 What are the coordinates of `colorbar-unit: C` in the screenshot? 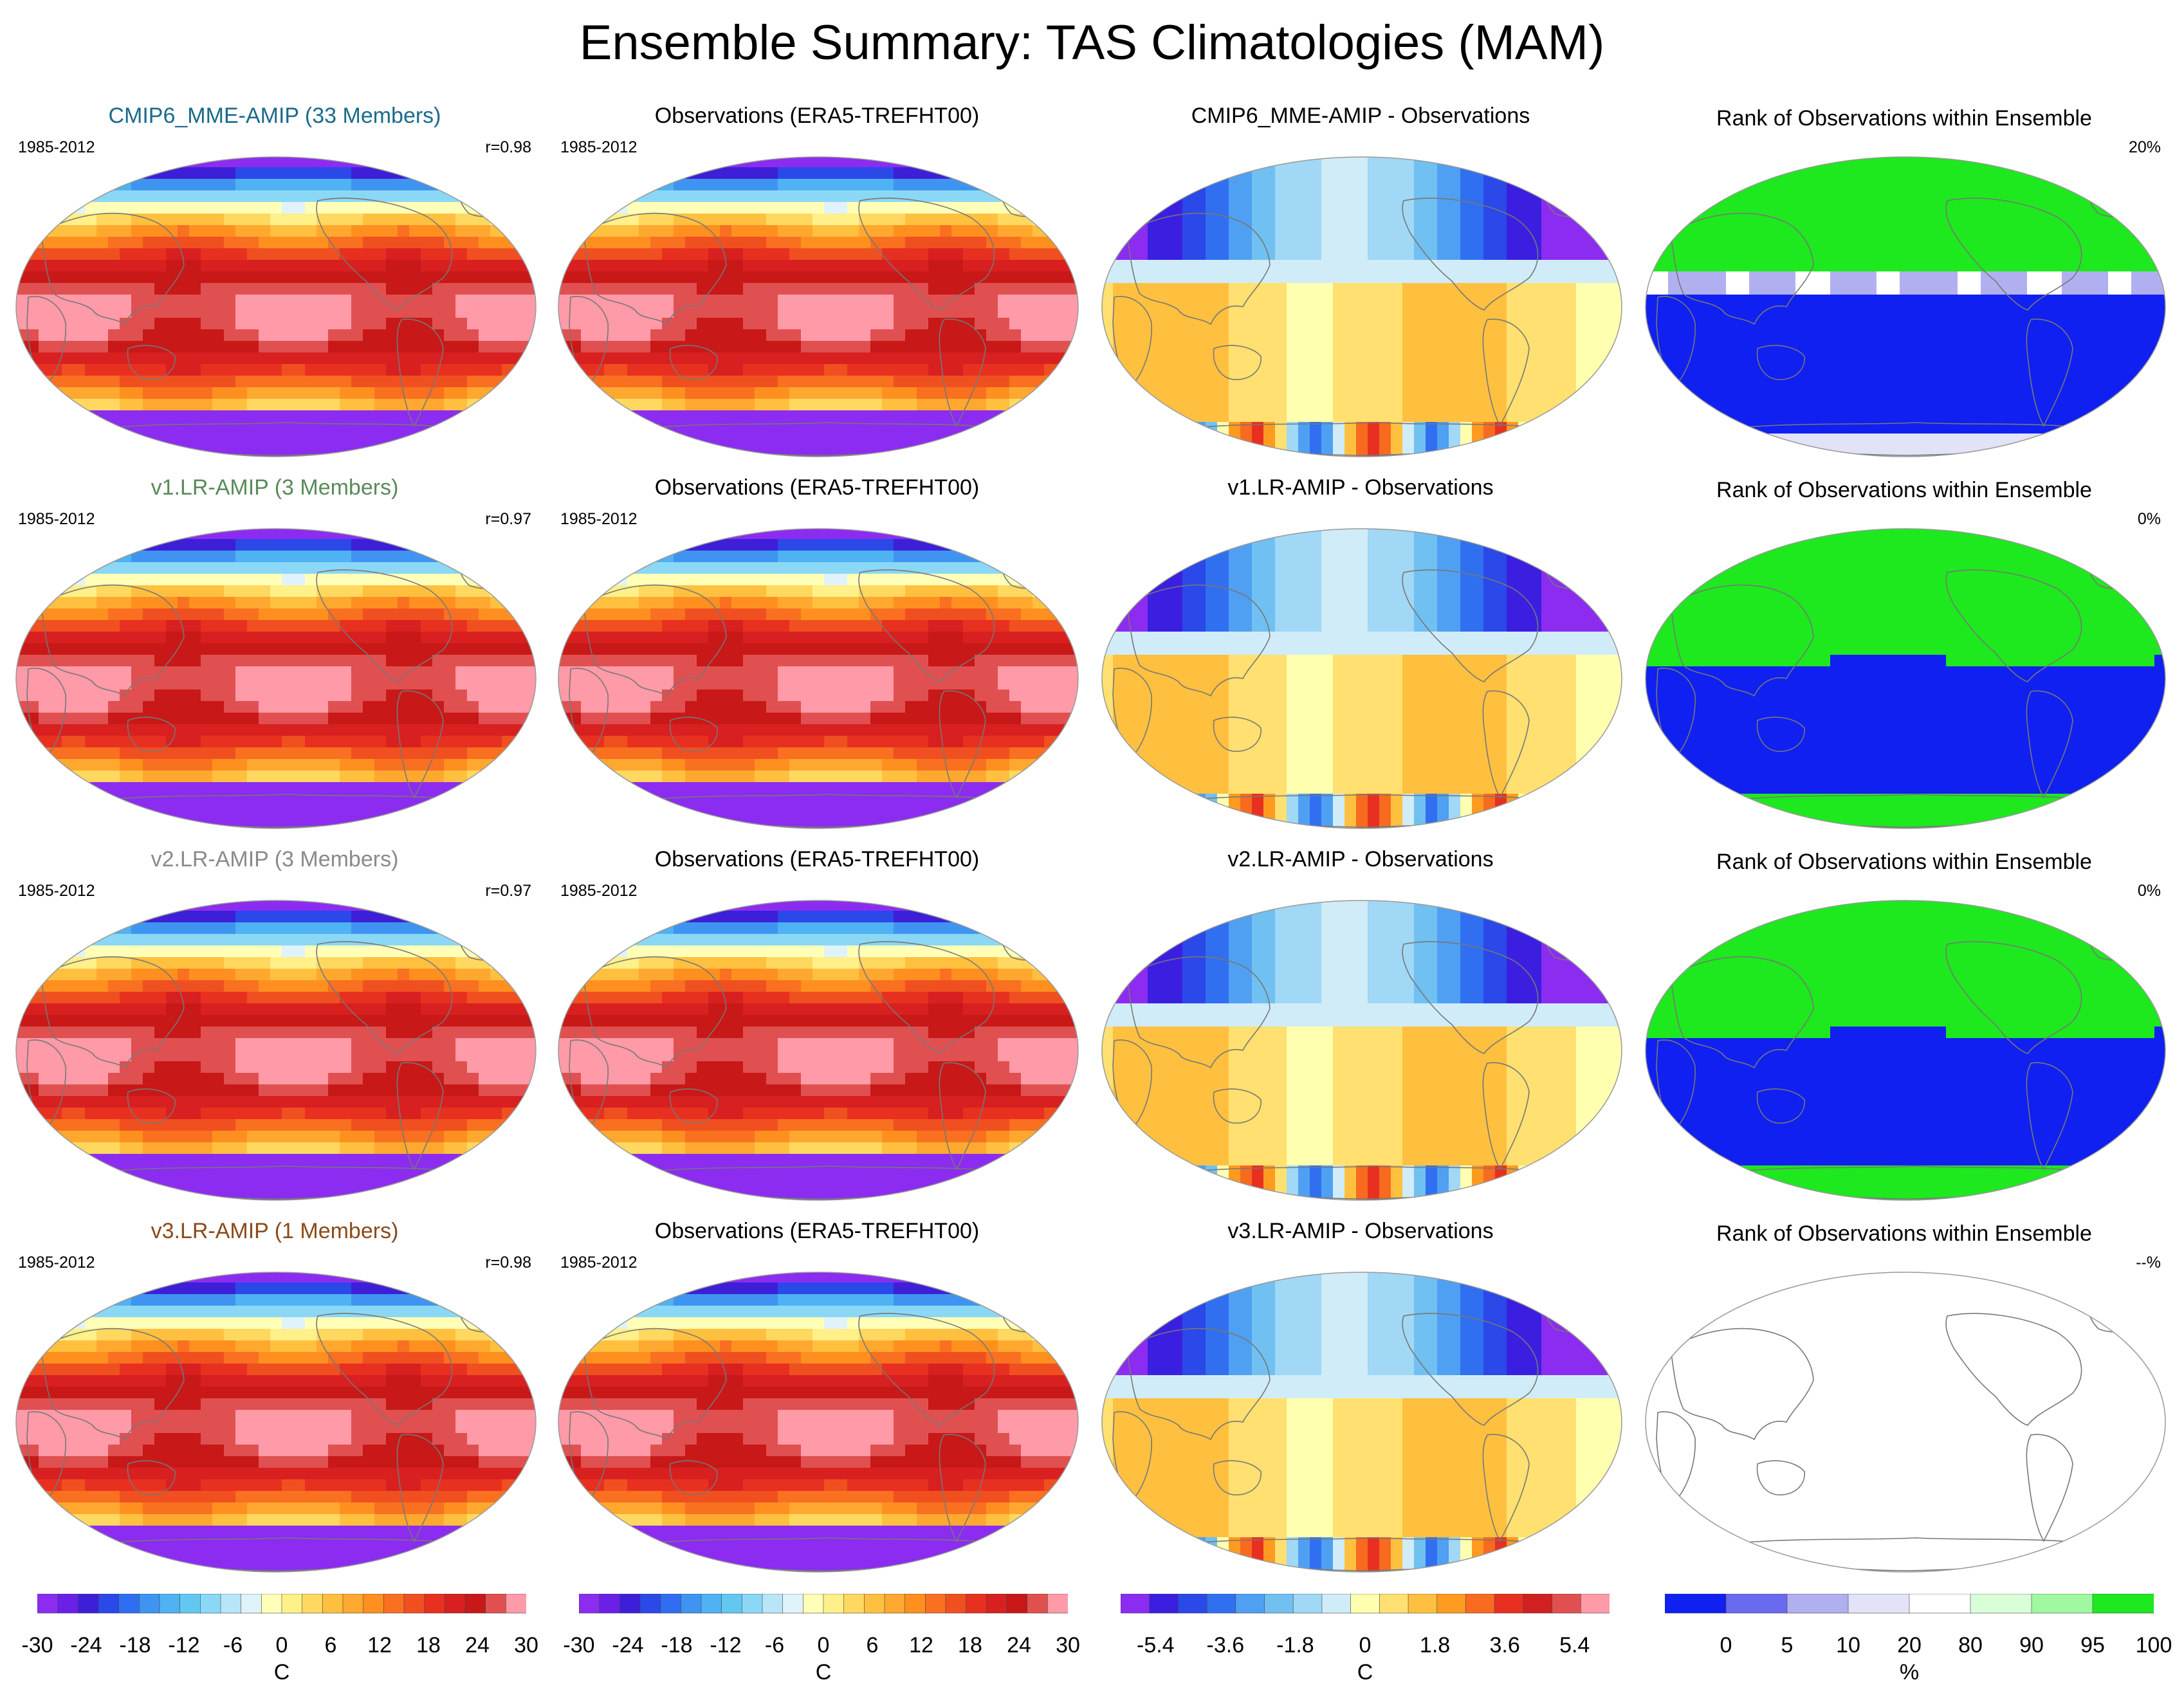 It's located at (282, 1672).